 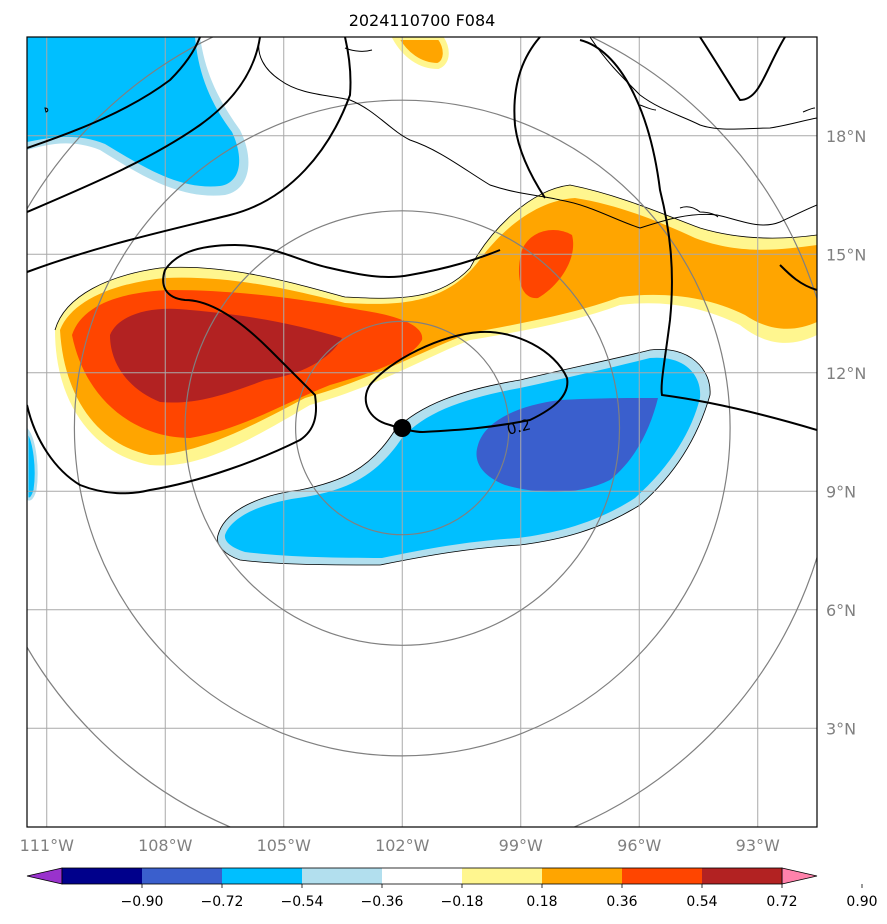 What do you see at coordinates (142, 902) in the screenshot?
I see `colorbar-tick-label: −0.90` at bounding box center [142, 902].